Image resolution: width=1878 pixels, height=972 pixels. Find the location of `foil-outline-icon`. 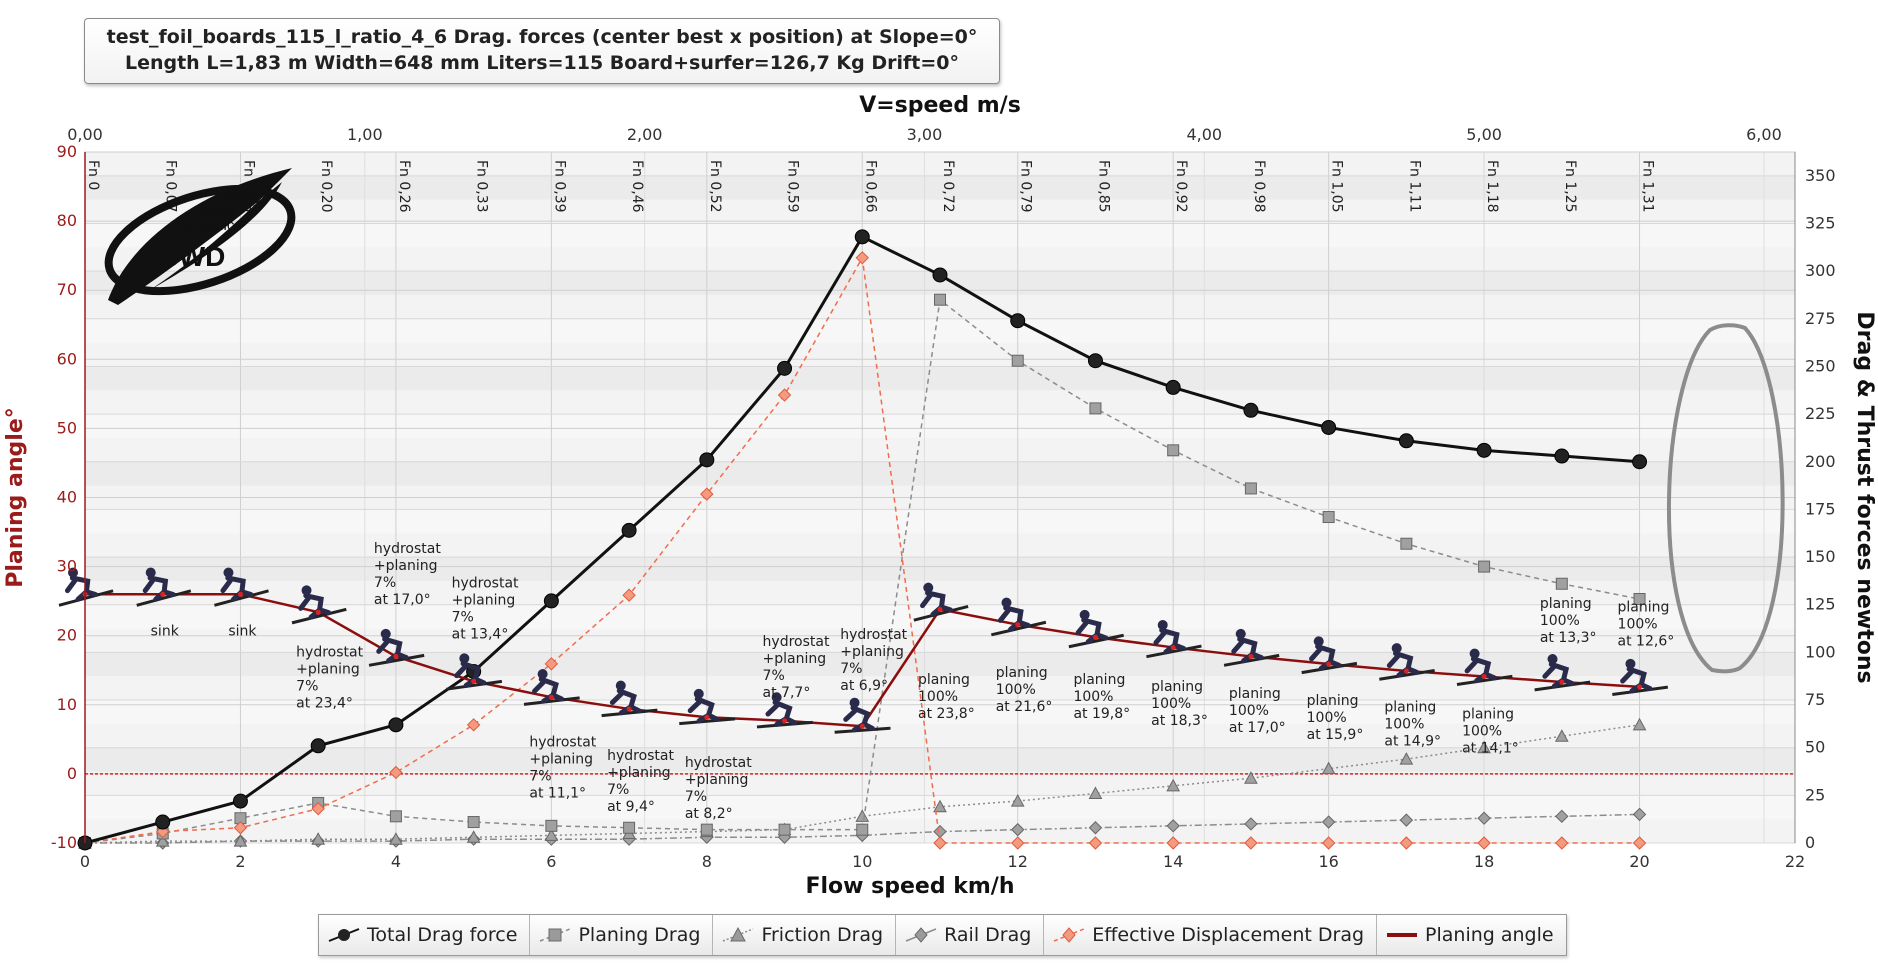

foil-outline-icon is located at coordinates (1726, 498).